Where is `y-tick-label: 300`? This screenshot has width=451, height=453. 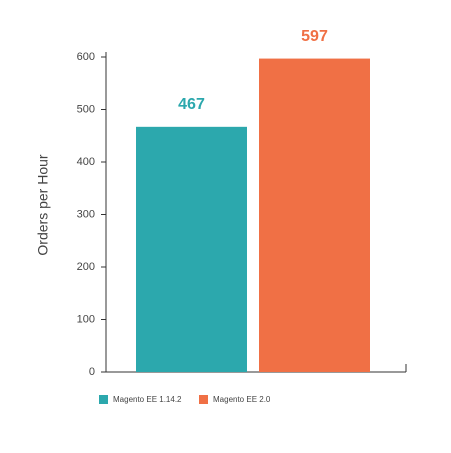 y-tick-label: 300 is located at coordinates (86, 214).